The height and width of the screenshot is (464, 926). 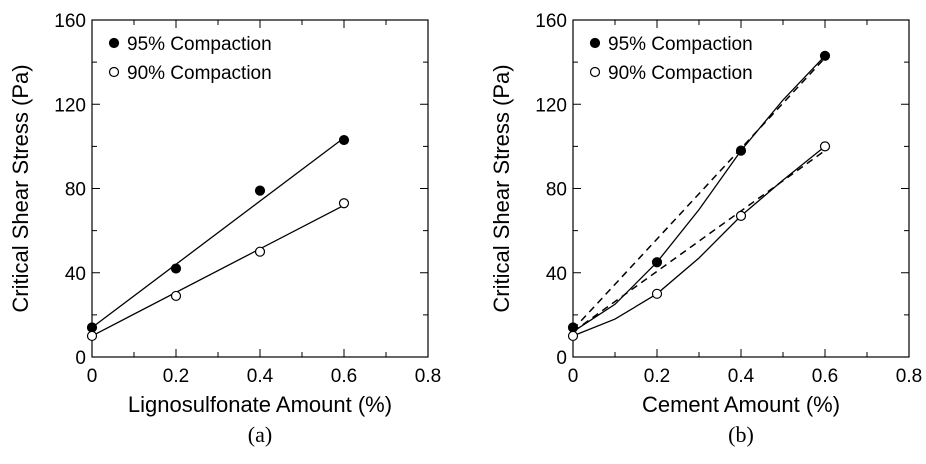 I want to click on x-axis-title: Lignosulfonate Amount (%), so click(x=260, y=404).